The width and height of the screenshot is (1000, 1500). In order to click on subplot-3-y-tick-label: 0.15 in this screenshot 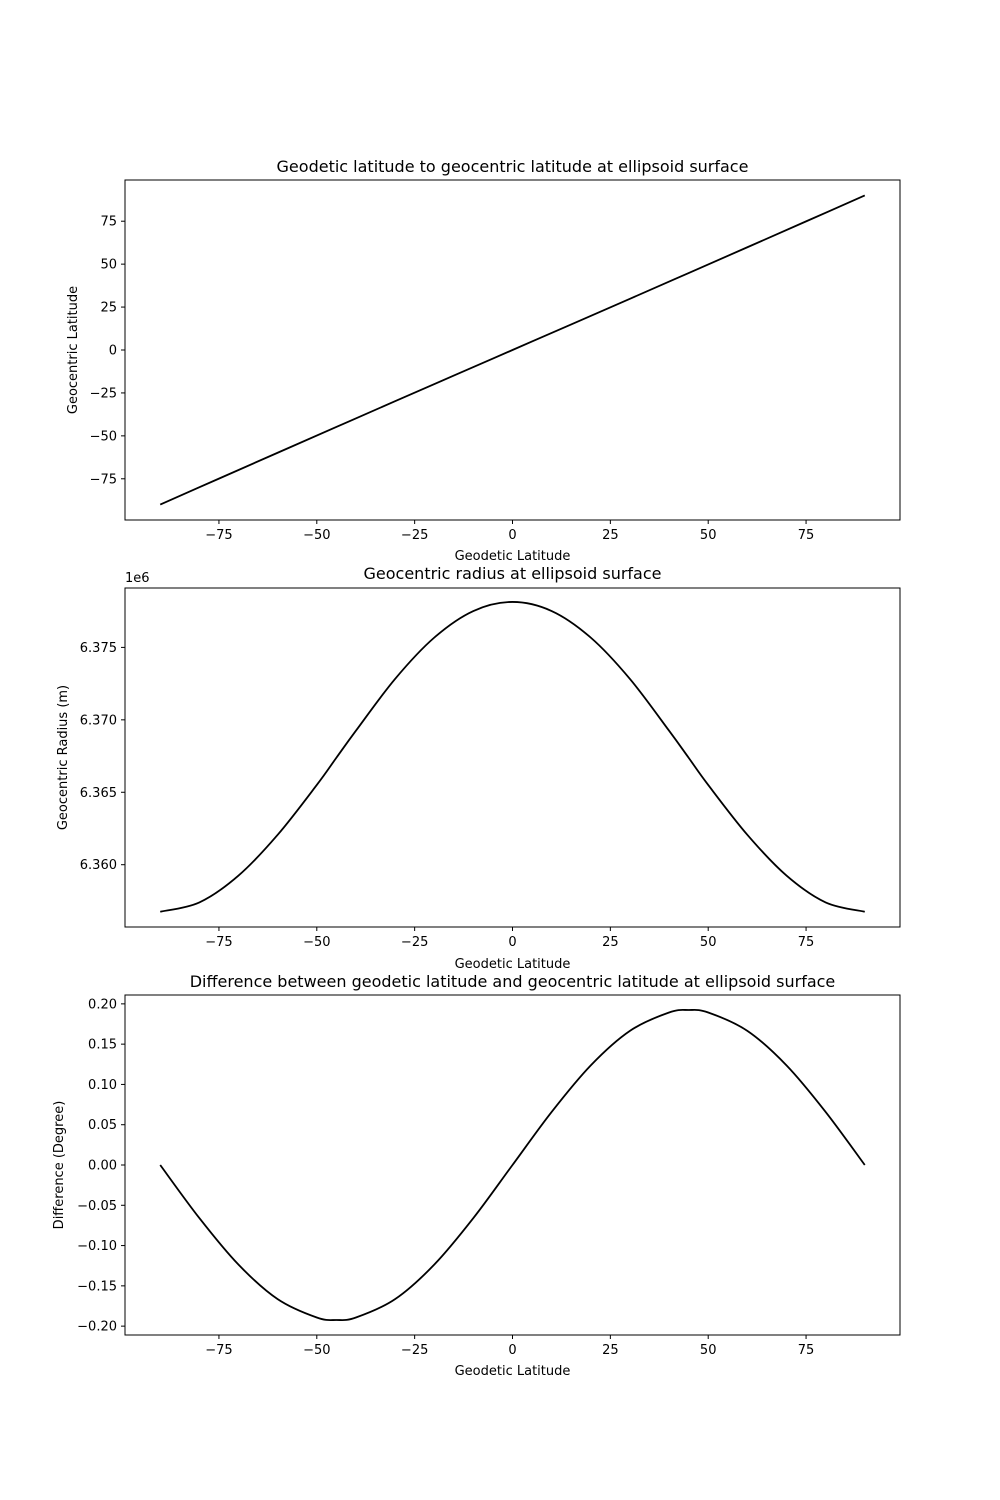, I will do `click(102, 1045)`.